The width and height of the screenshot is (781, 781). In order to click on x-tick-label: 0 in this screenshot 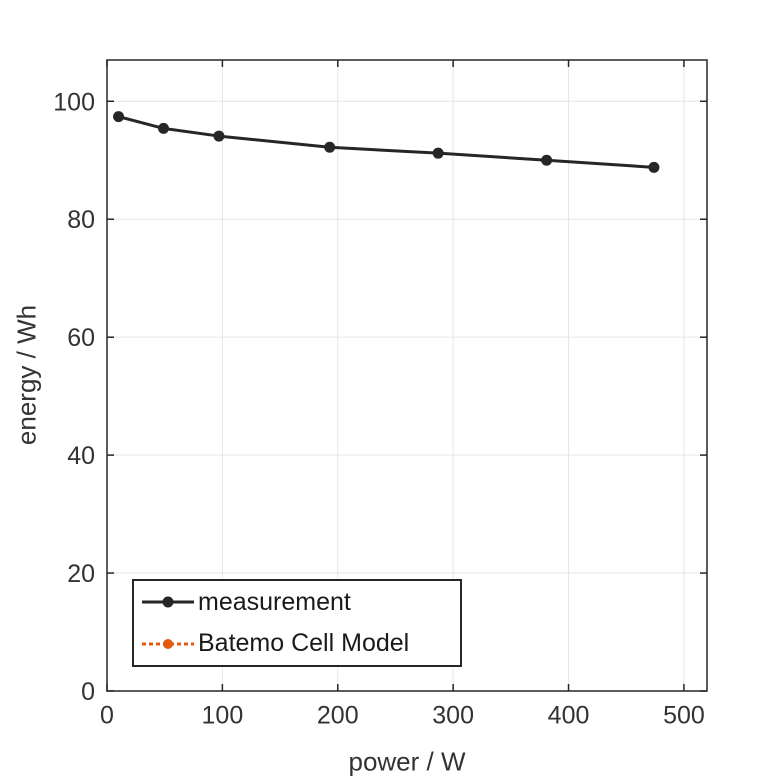, I will do `click(107, 716)`.